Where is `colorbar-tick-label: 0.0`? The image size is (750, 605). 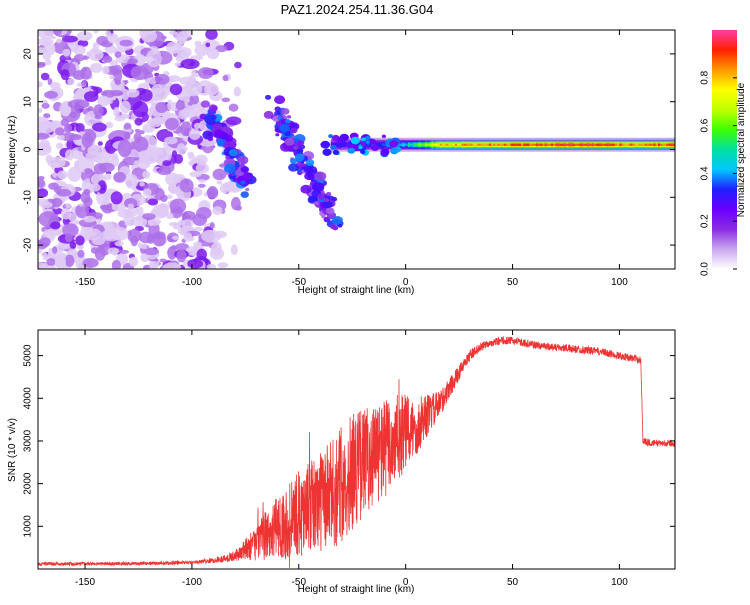 colorbar-tick-label: 0.0 is located at coordinates (705, 269).